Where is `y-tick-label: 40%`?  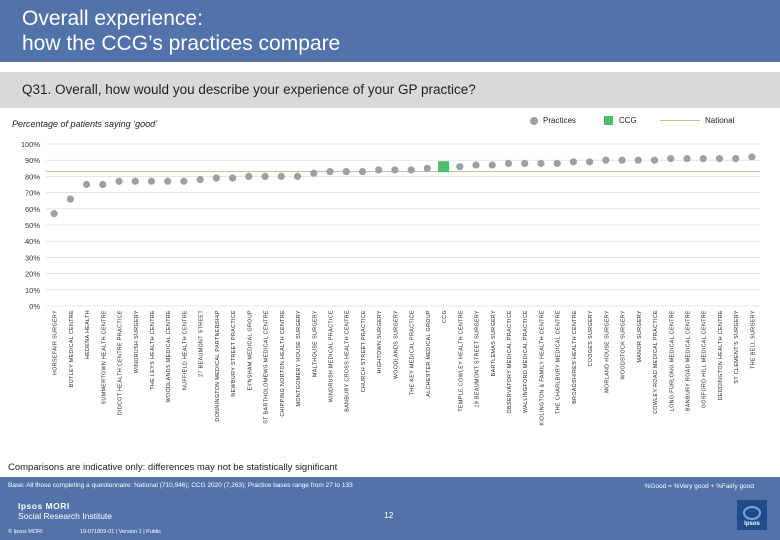 y-tick-label: 40% is located at coordinates (32, 241).